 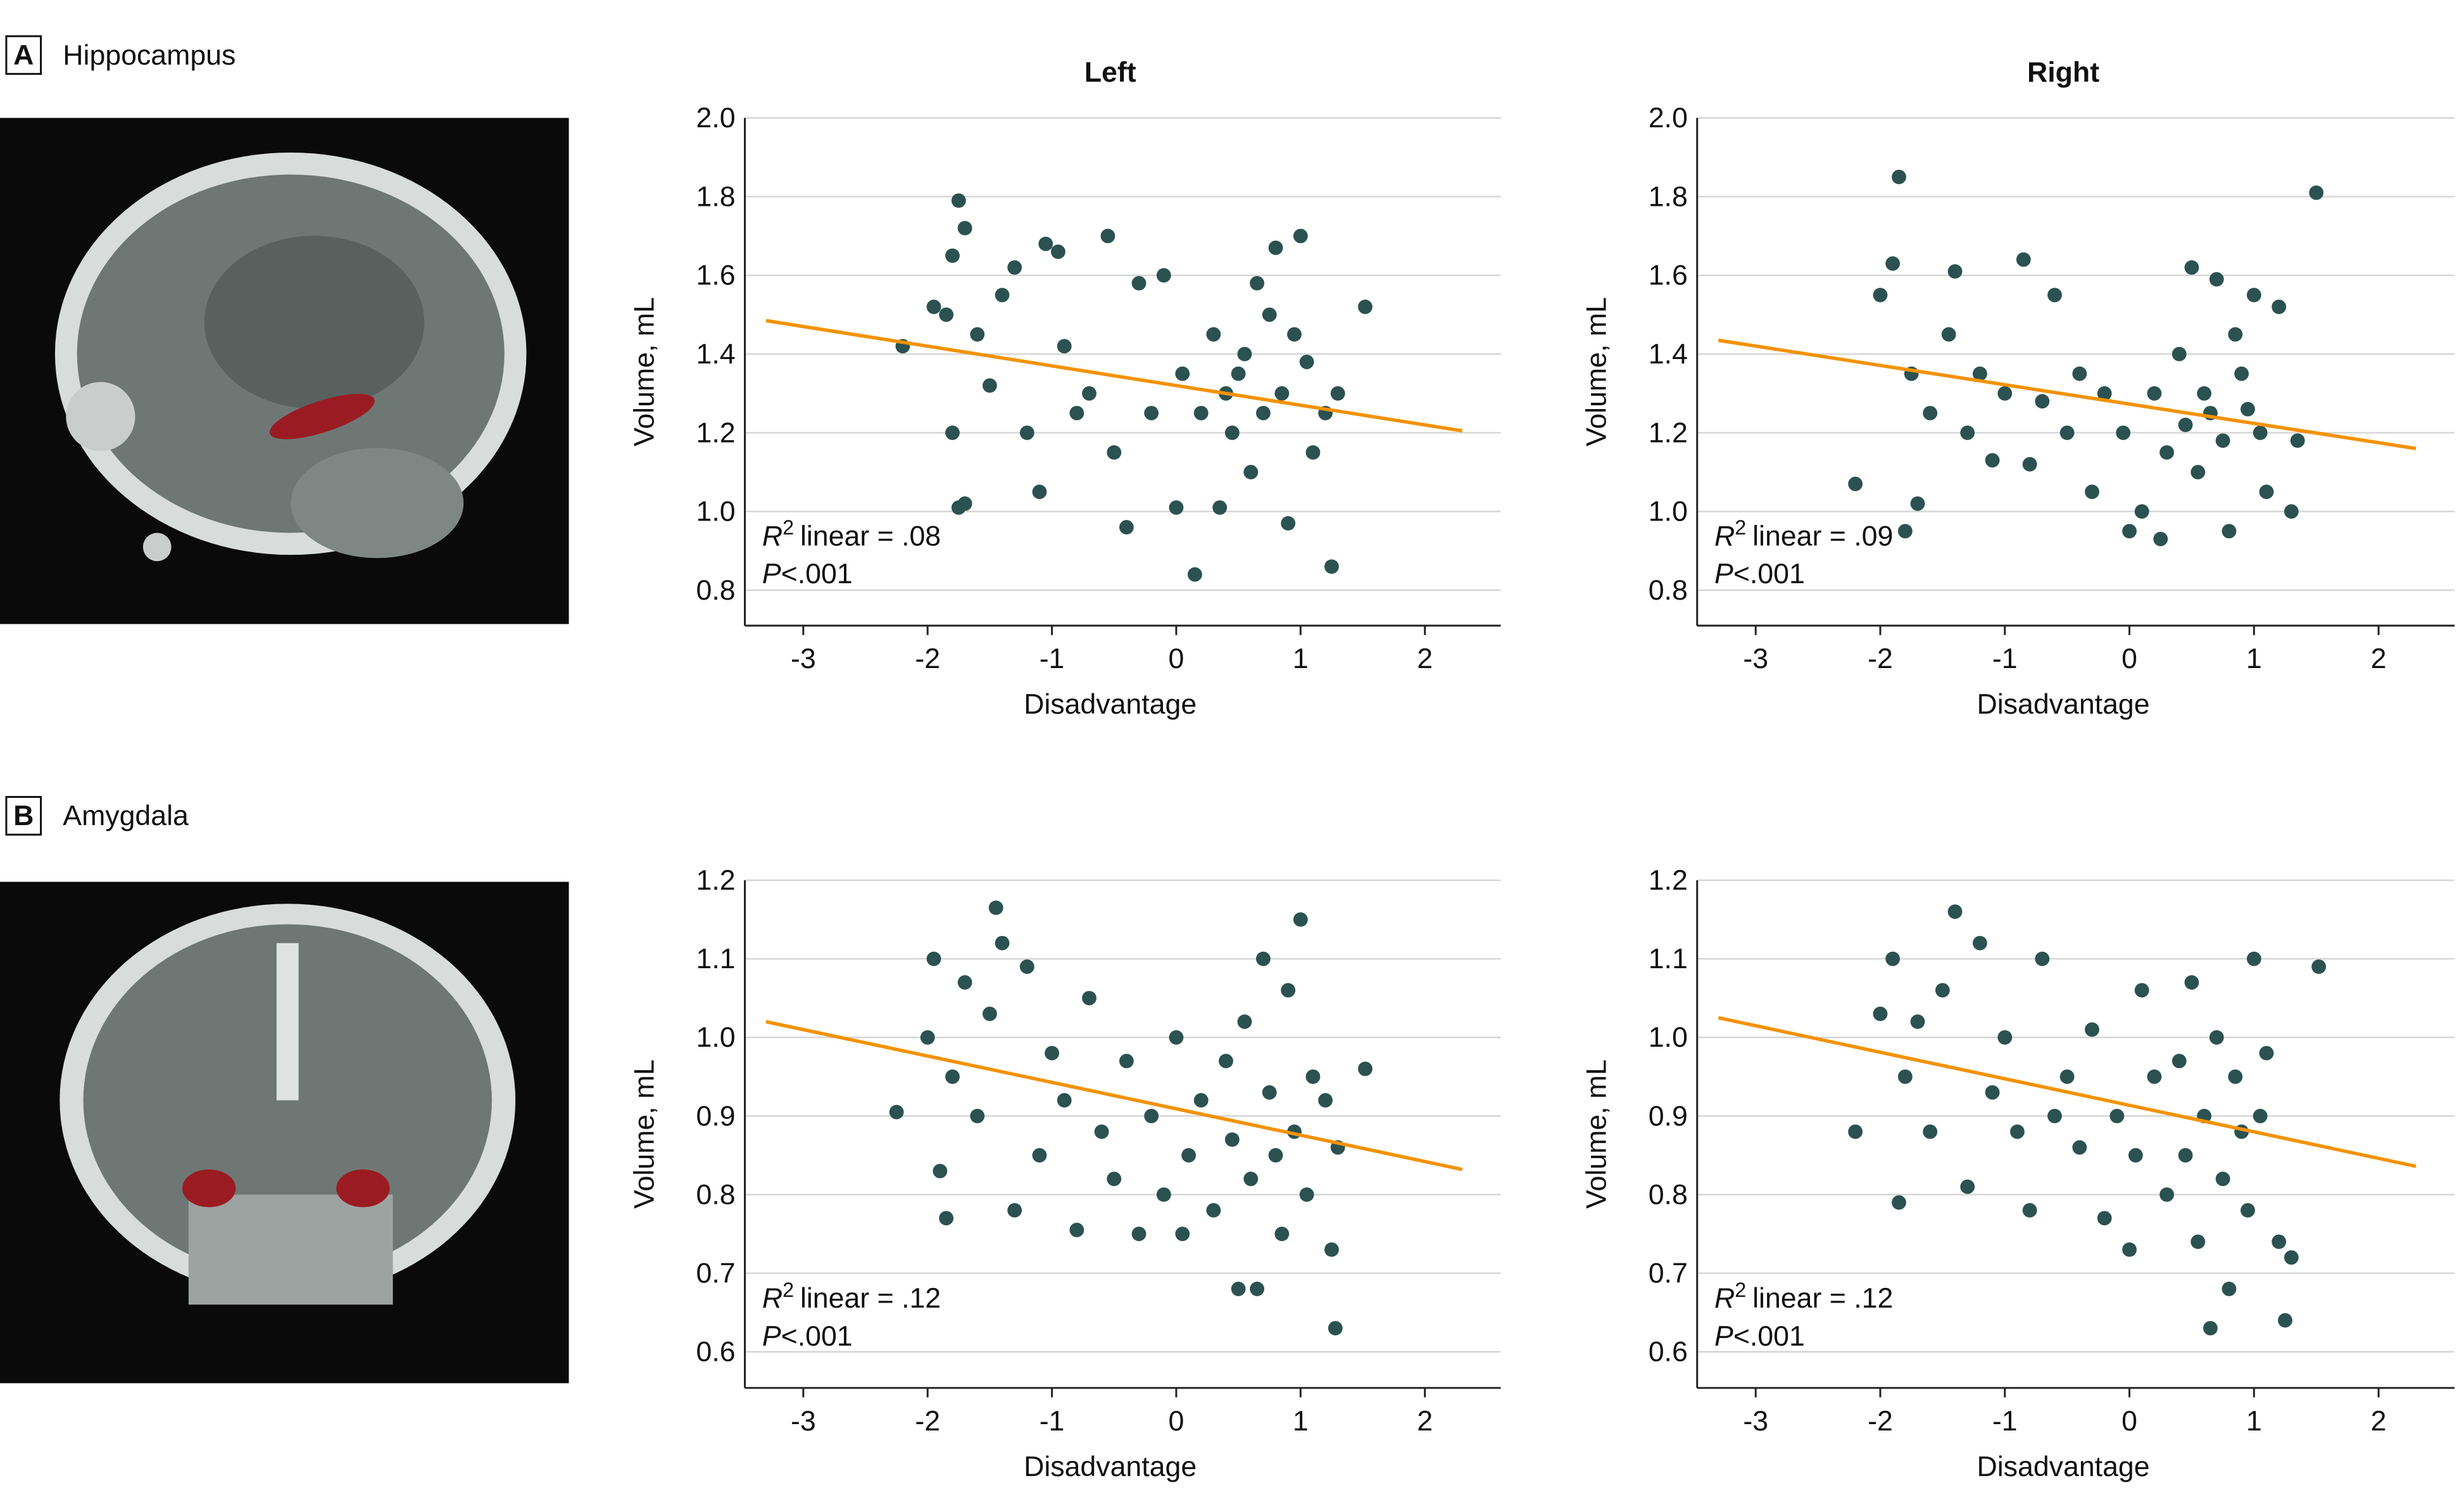 I want to click on panel-letter: B, so click(x=23, y=816).